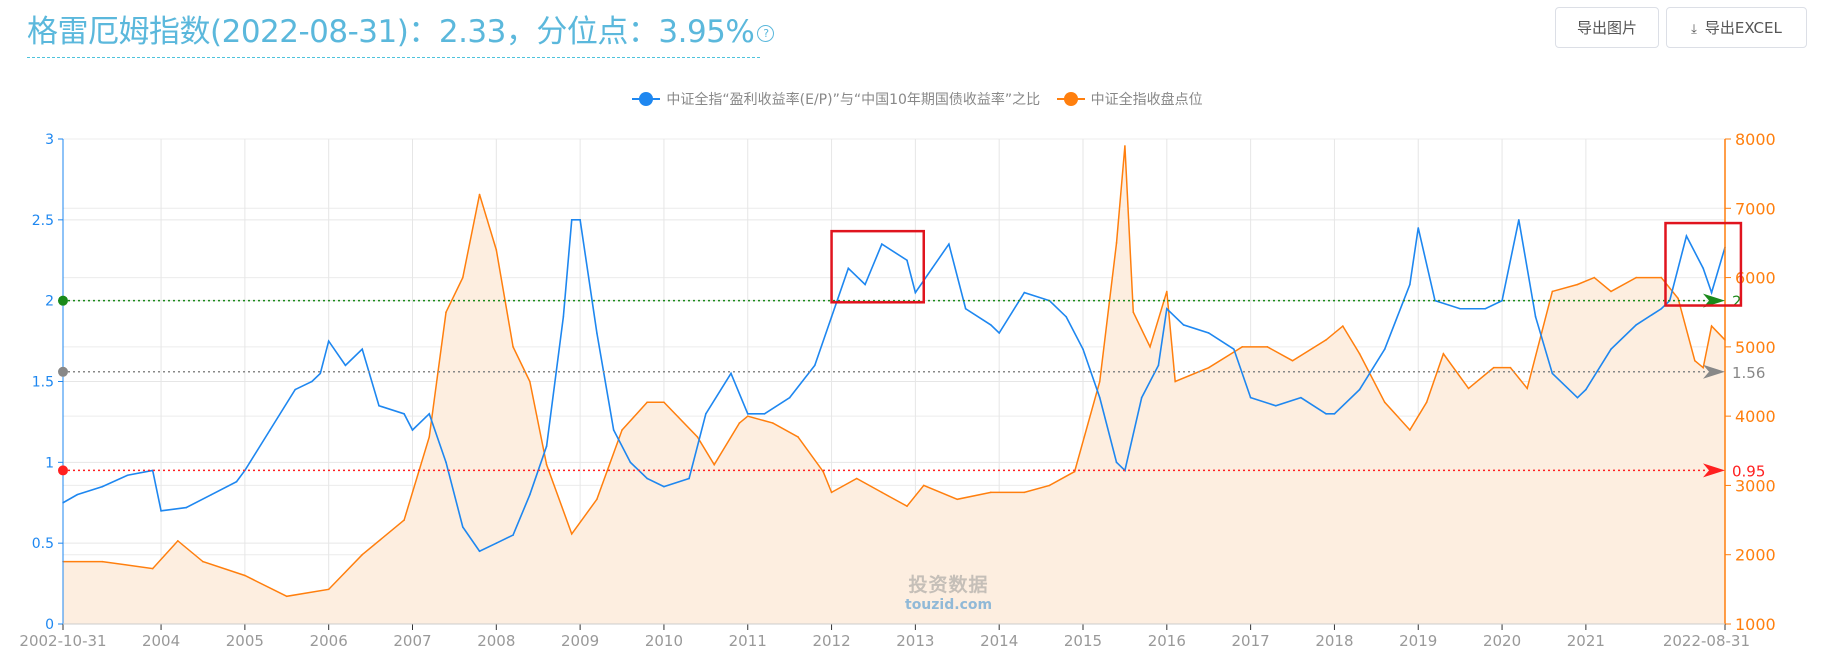 This screenshot has width=1835, height=652. What do you see at coordinates (496, 641) in the screenshot?
I see `x-tick-label: 2008` at bounding box center [496, 641].